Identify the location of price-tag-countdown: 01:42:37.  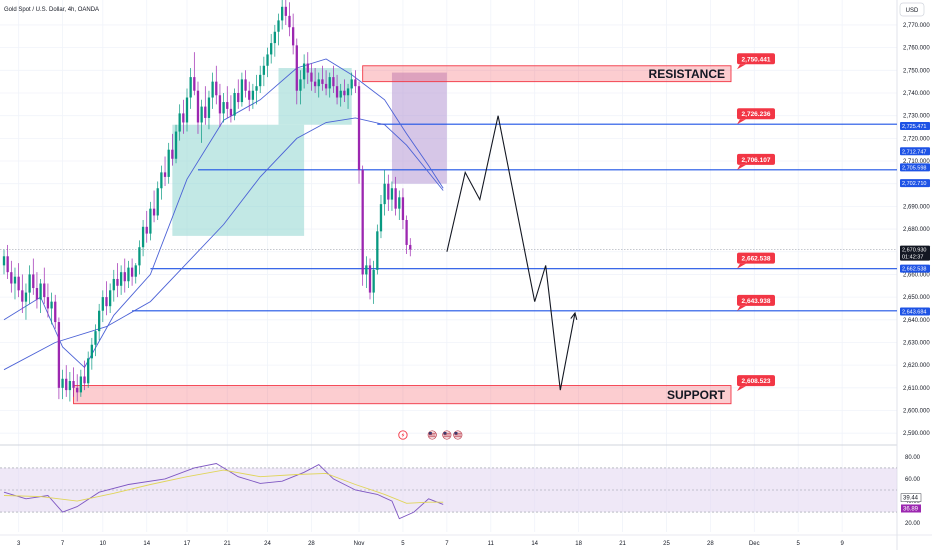
(912, 258).